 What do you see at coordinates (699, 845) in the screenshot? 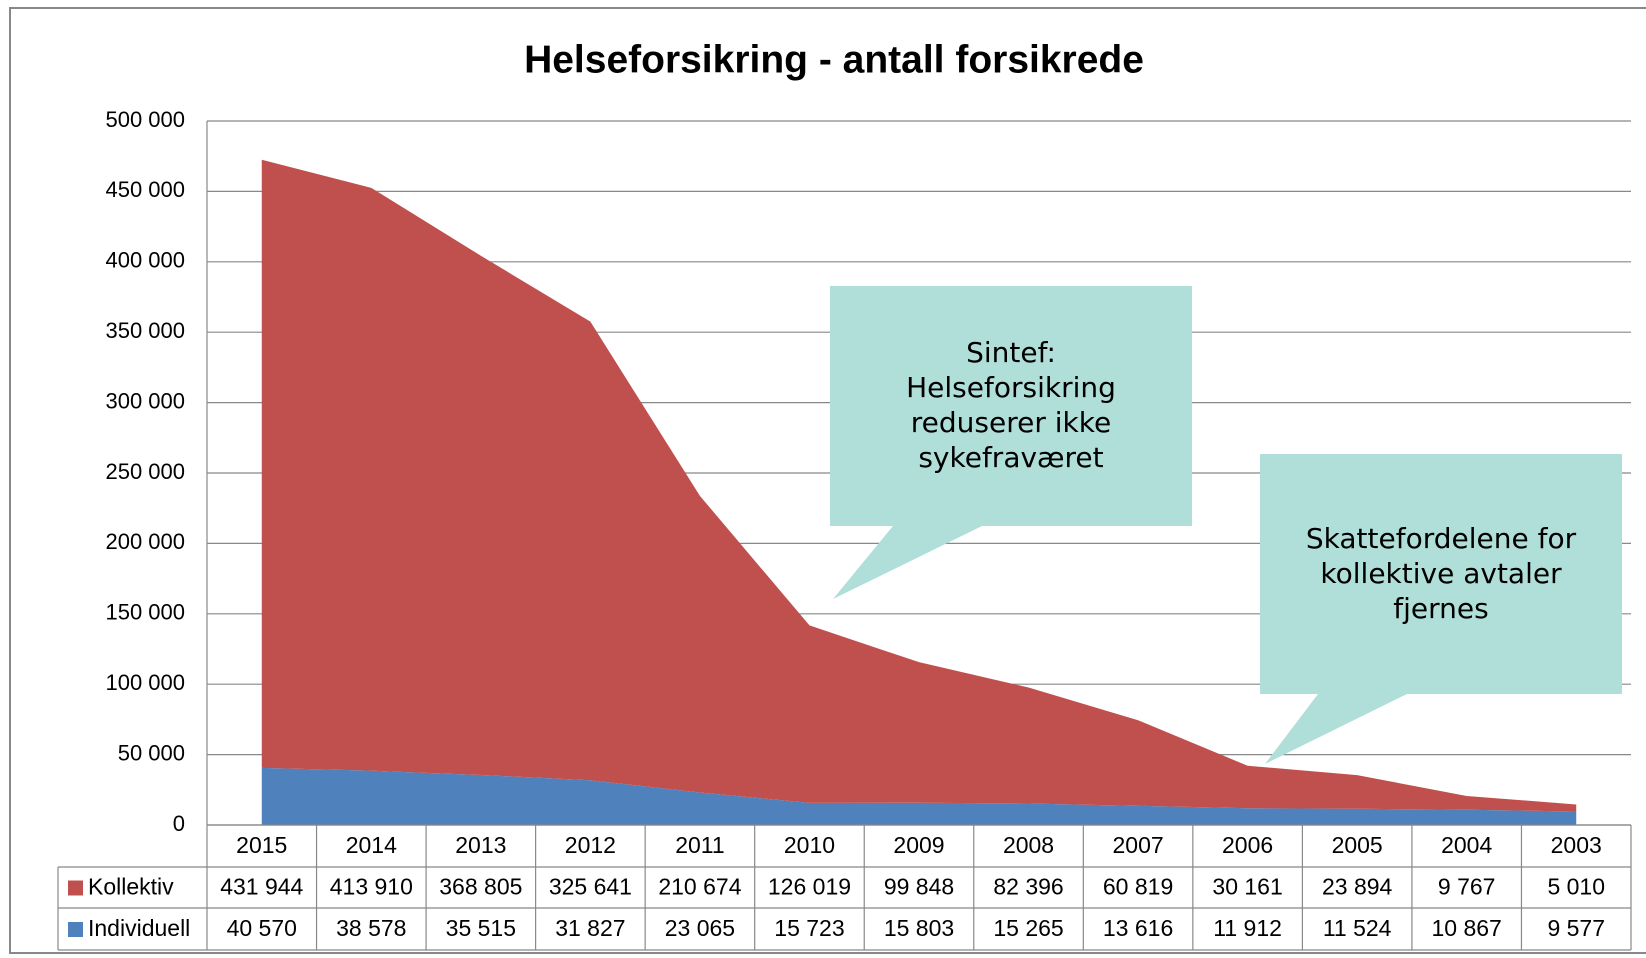
I see `x-tick-label: 2011` at bounding box center [699, 845].